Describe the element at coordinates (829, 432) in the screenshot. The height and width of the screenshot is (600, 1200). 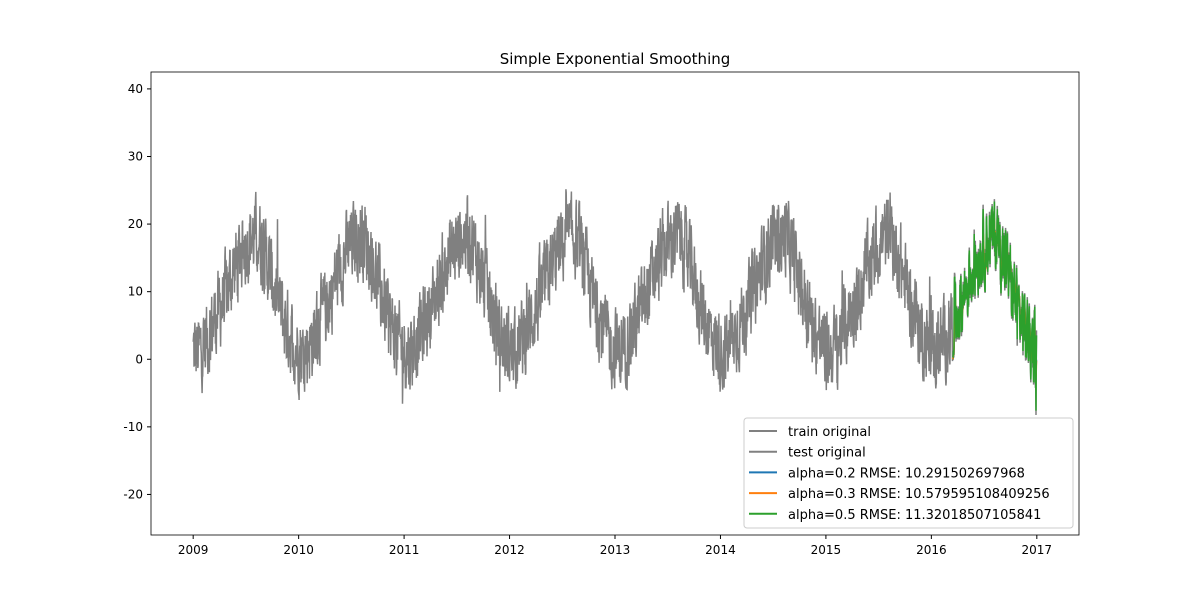
I see `legend-label: train original` at that location.